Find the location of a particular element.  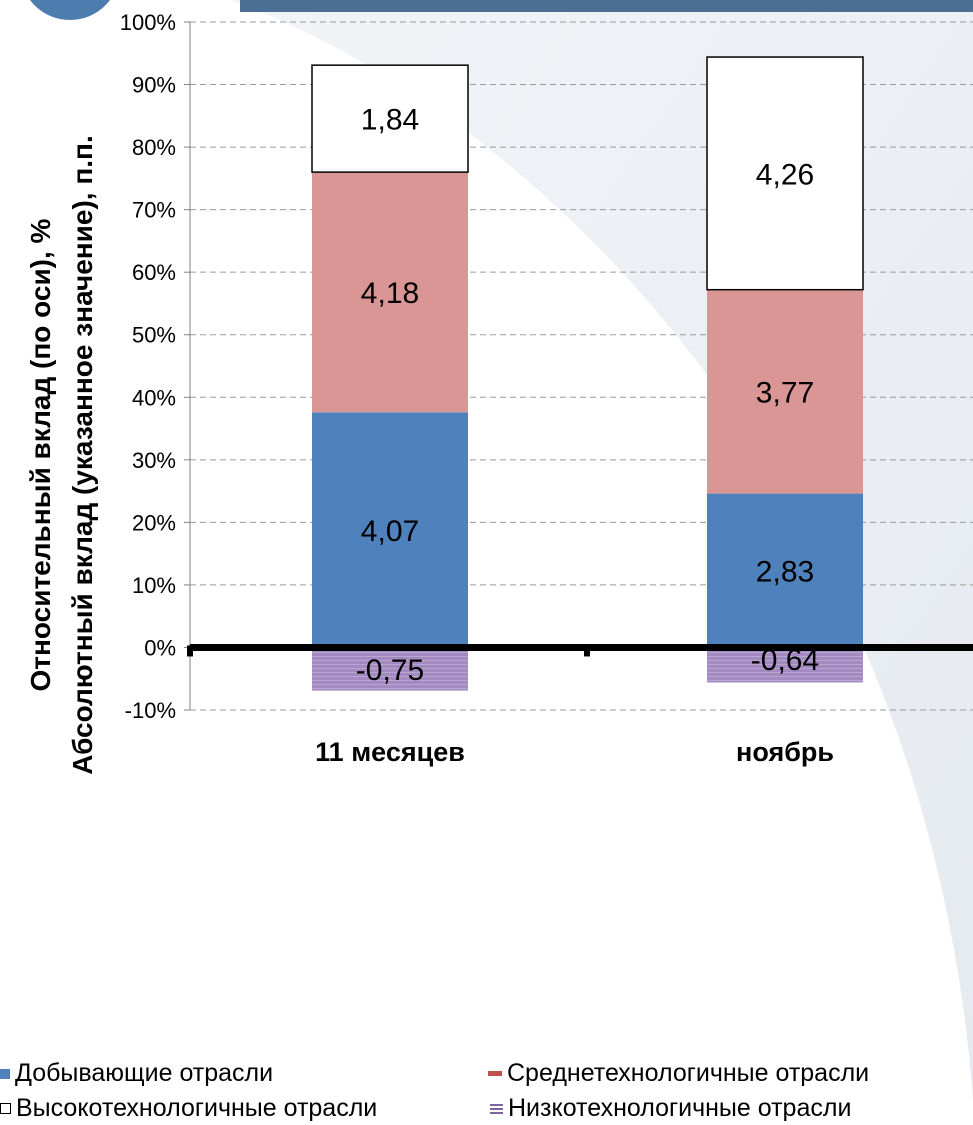

y-tick-label: 70% is located at coordinates (154, 210).